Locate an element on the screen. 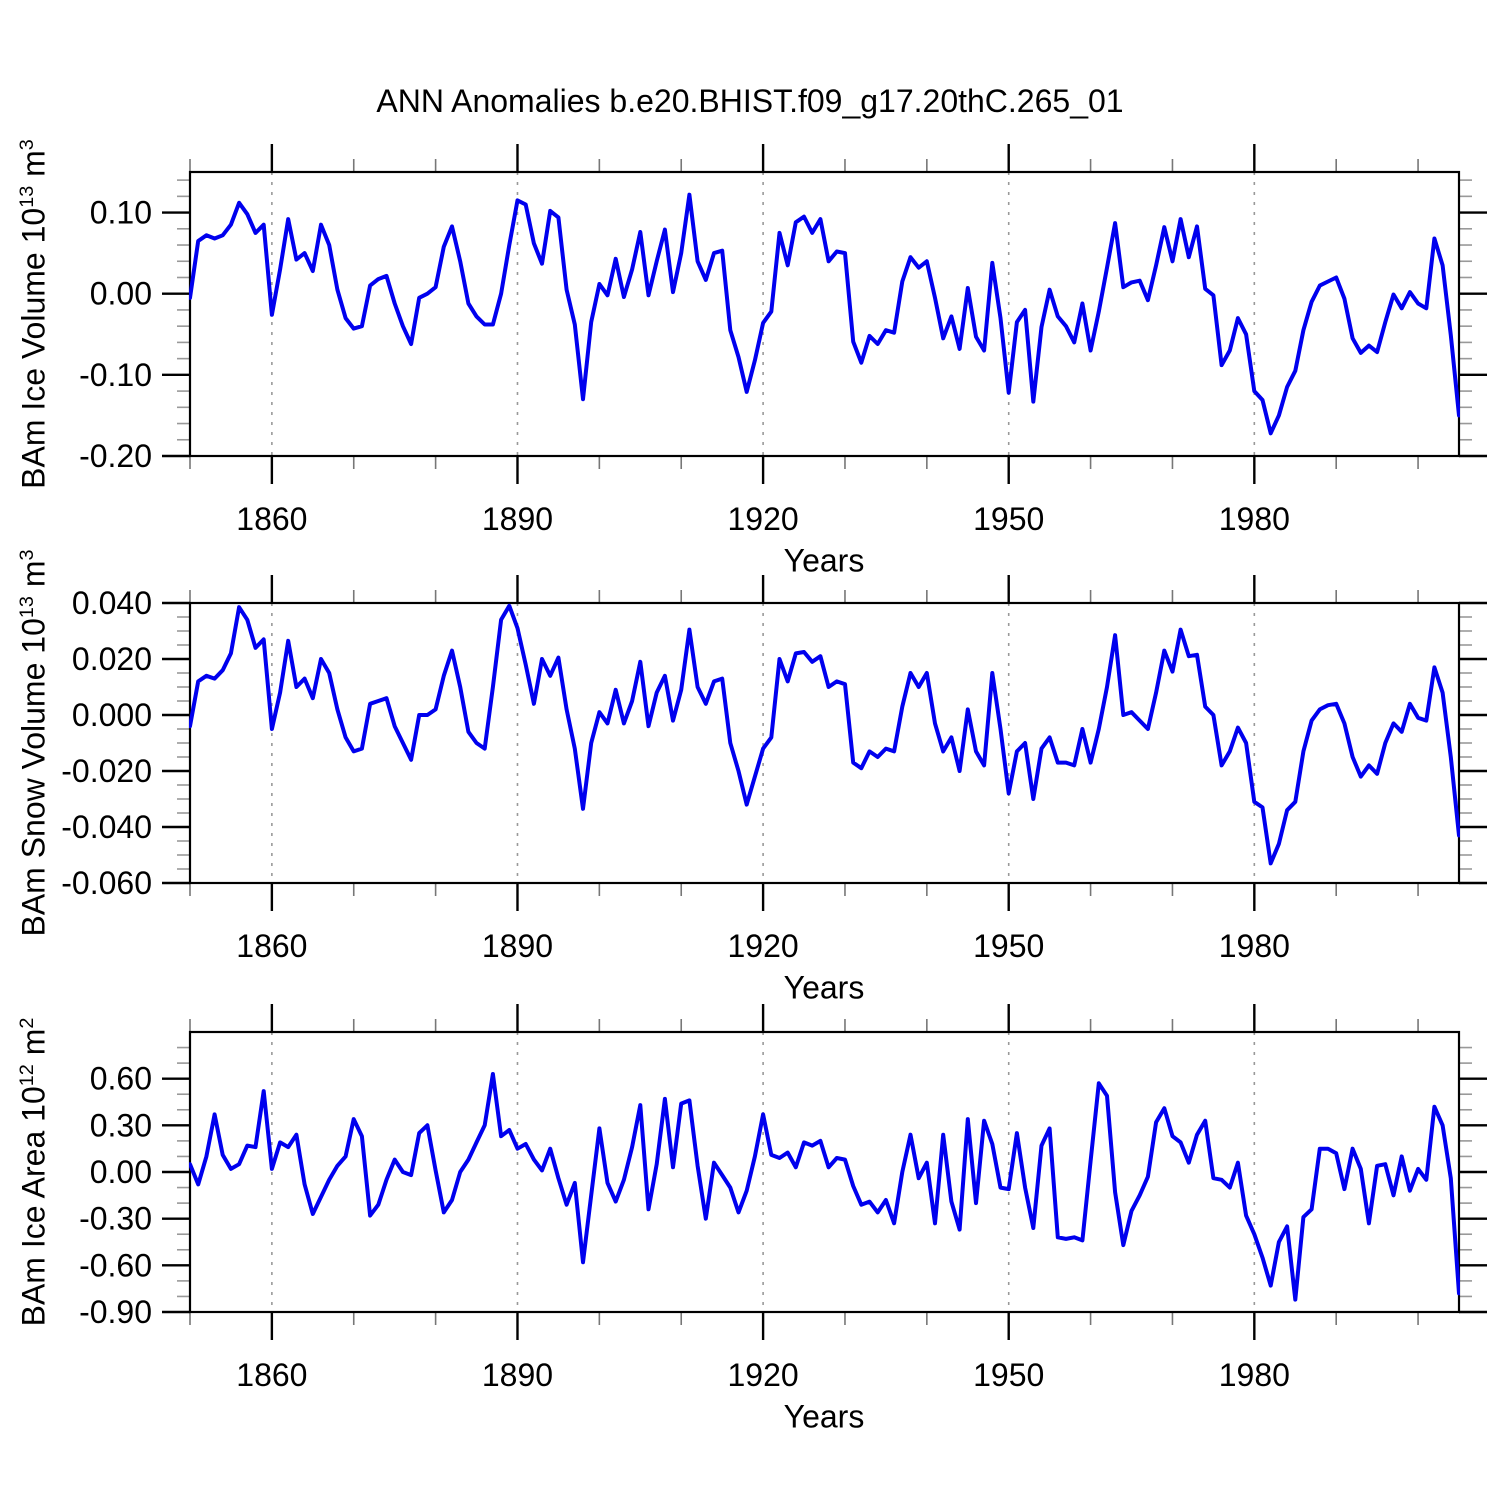  ice-volume-line is located at coordinates (824, 314).